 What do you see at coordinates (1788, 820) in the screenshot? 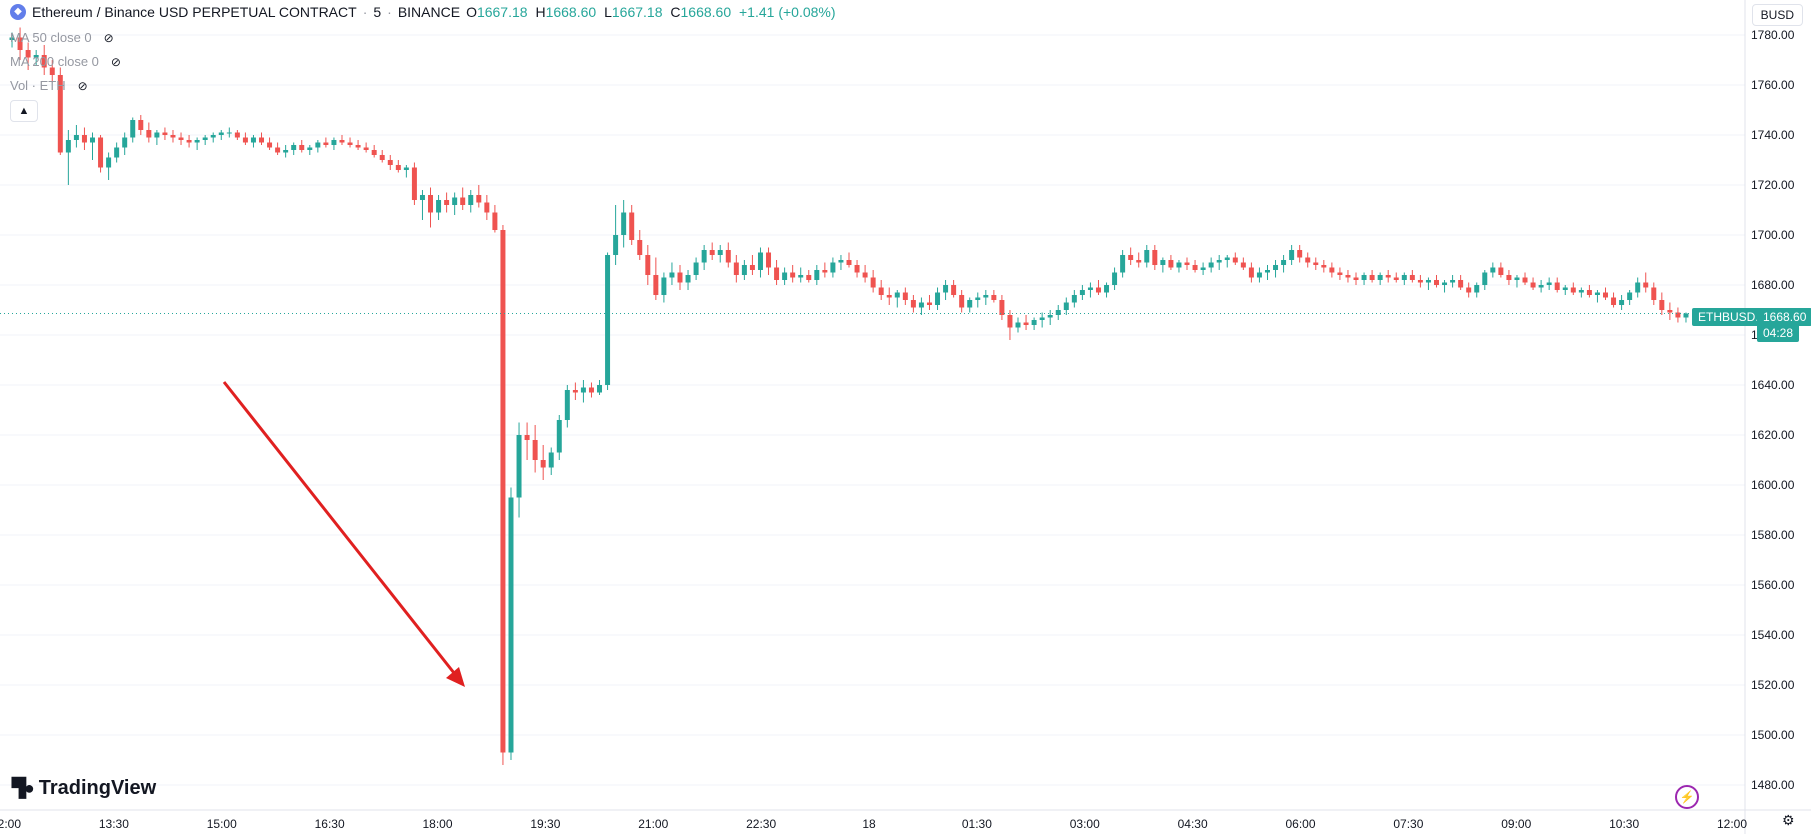
I see `gear-icon: ⚙` at bounding box center [1788, 820].